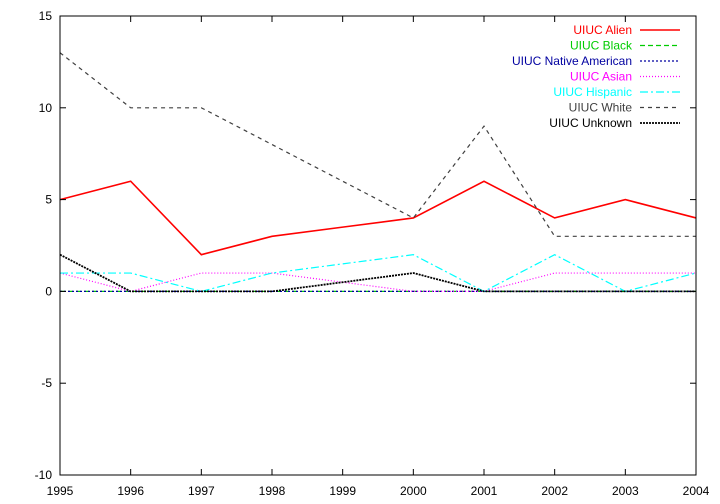  What do you see at coordinates (484, 491) in the screenshot?
I see `x-tick-label: 2001` at bounding box center [484, 491].